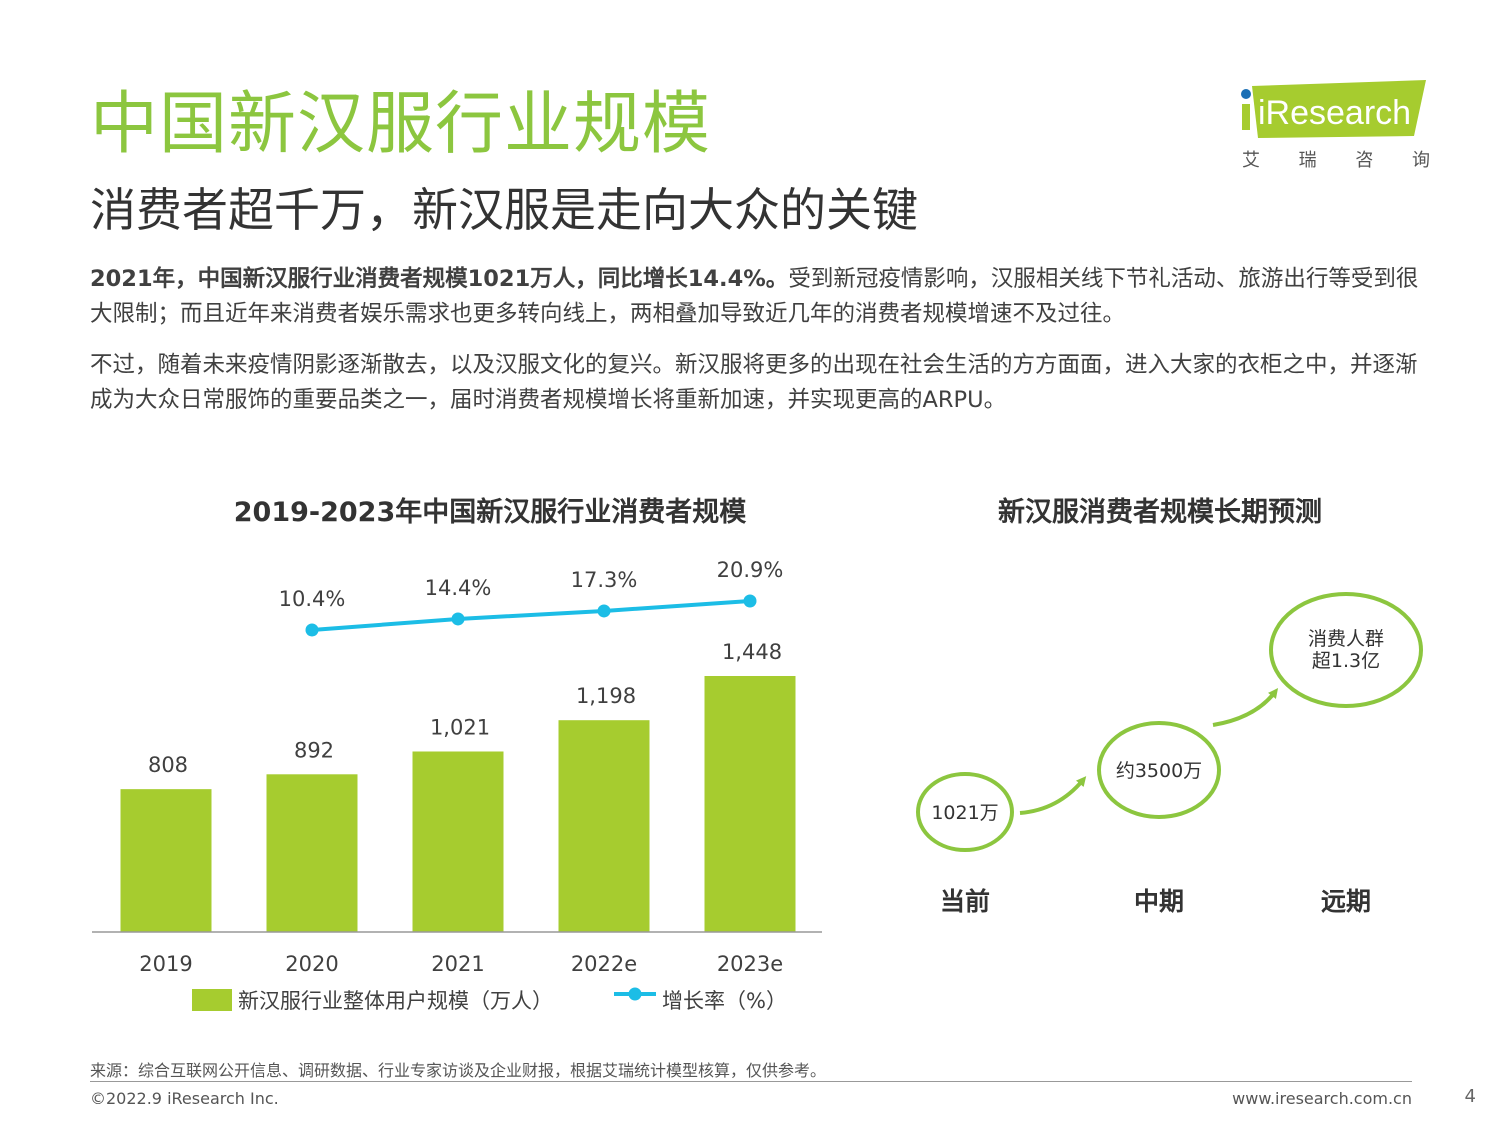  I want to click on bar-value-label: 1,021, so click(460, 727).